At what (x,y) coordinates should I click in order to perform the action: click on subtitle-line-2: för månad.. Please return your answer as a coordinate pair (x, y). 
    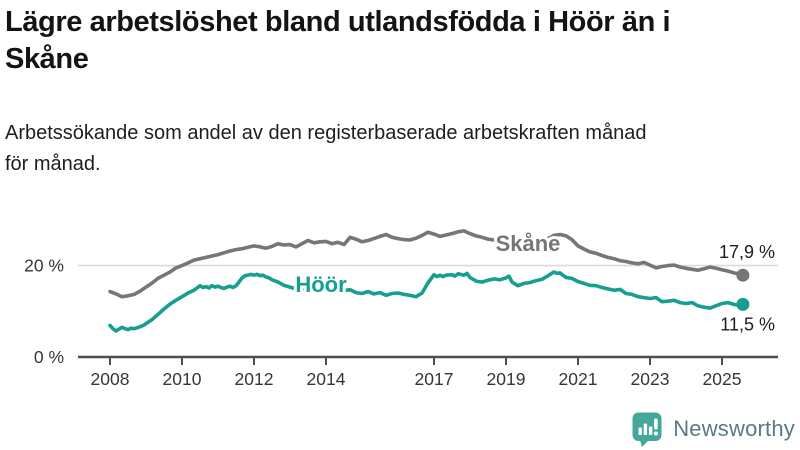
    Looking at the image, I should click on (53, 164).